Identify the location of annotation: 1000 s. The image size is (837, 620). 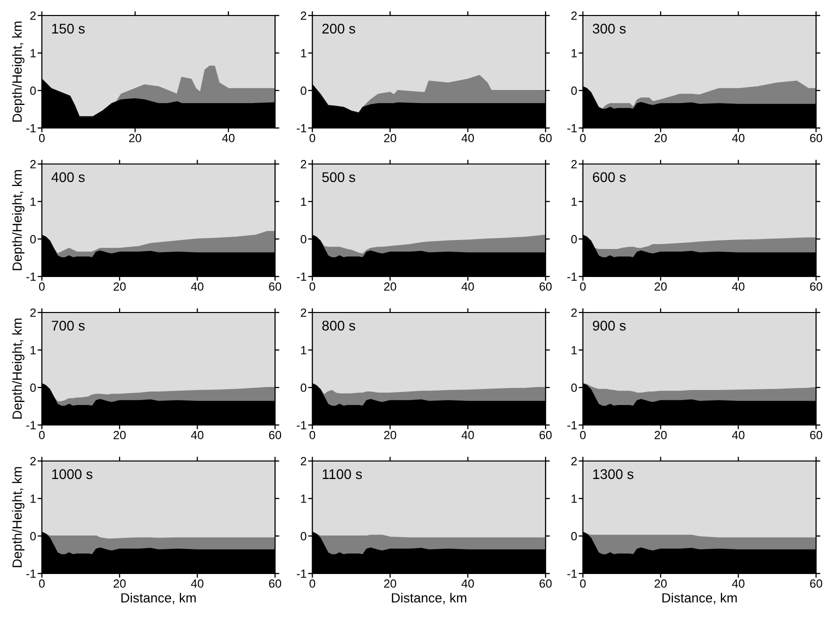
(72, 474).